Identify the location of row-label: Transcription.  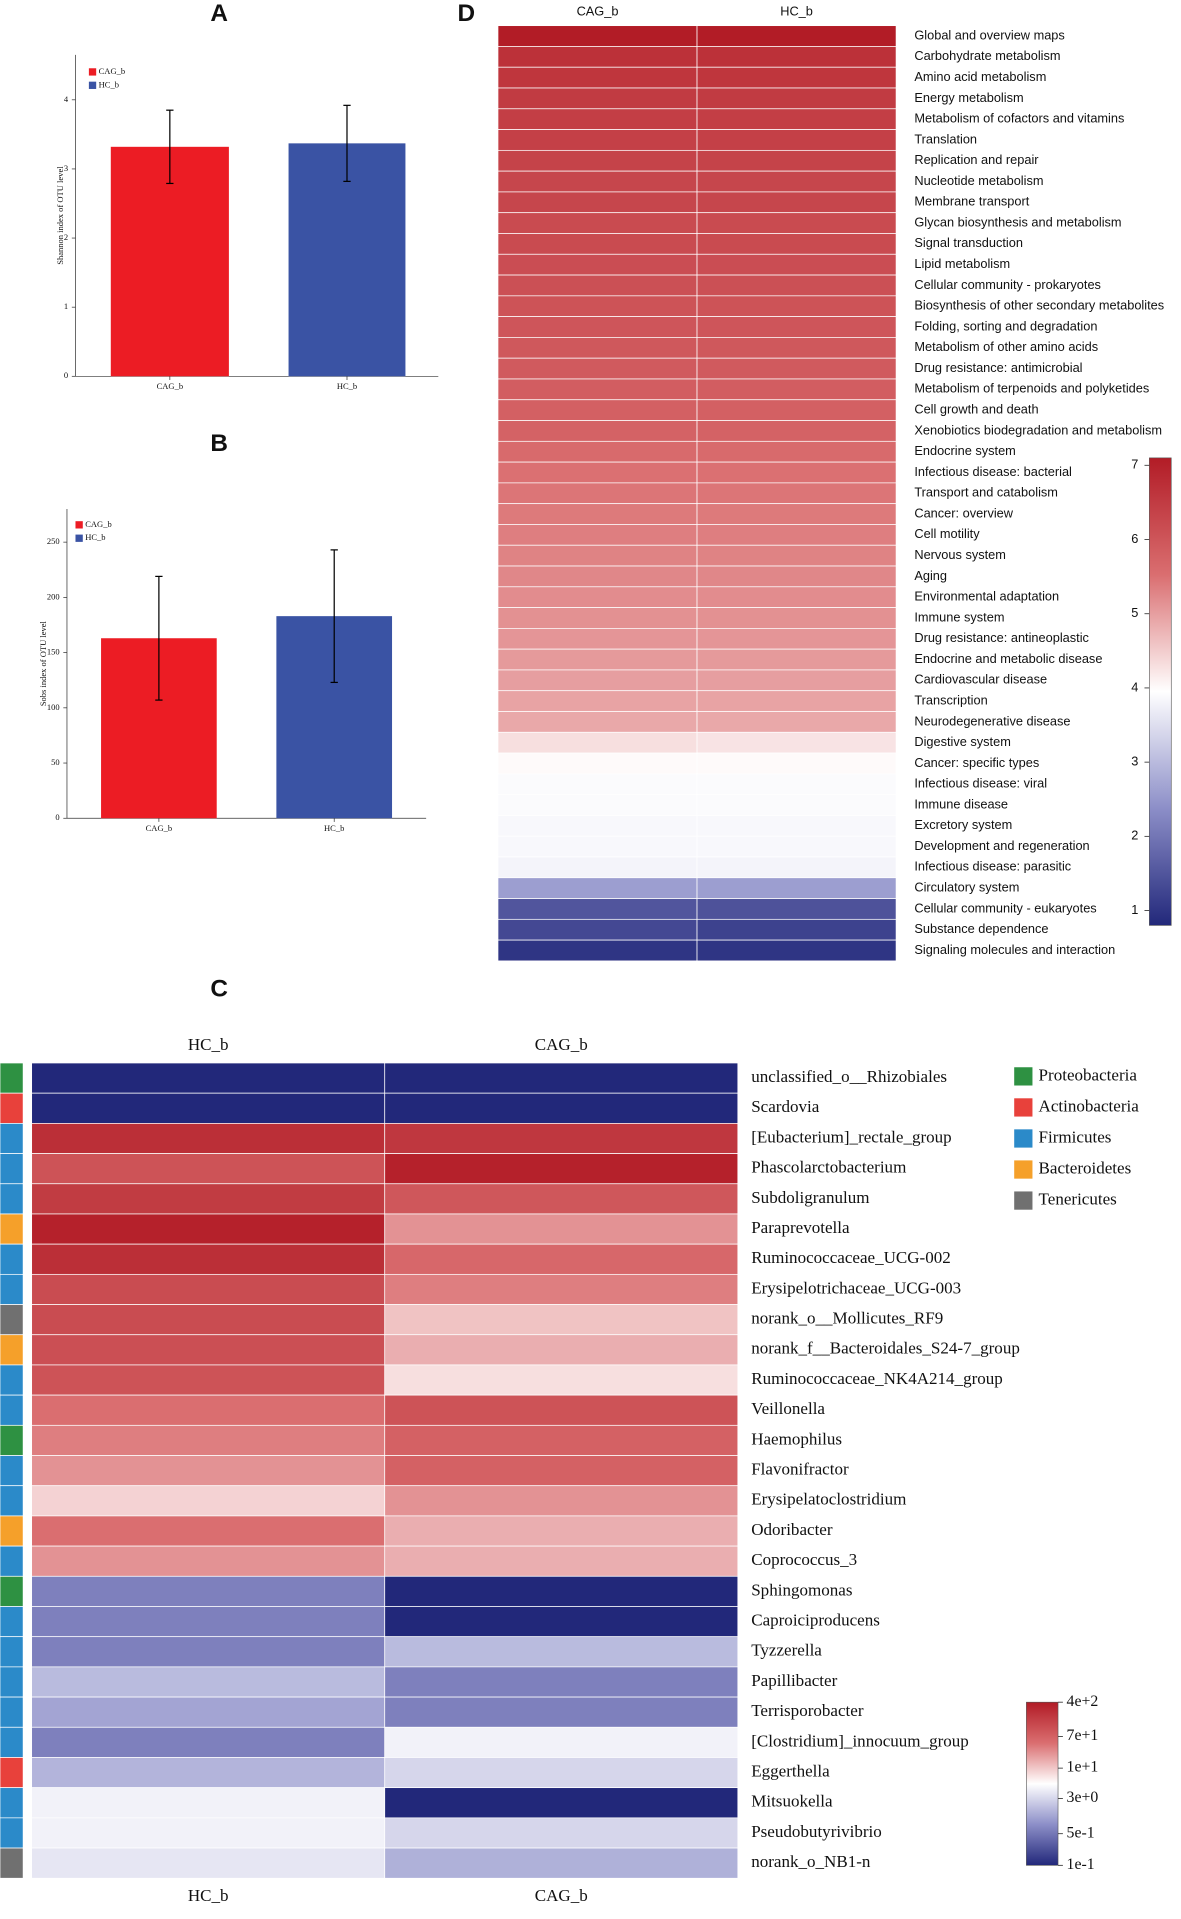
(950, 699).